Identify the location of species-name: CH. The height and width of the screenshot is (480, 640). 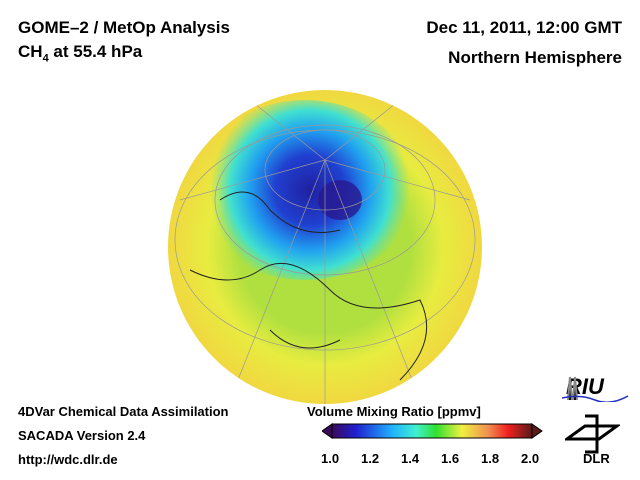
(30, 51).